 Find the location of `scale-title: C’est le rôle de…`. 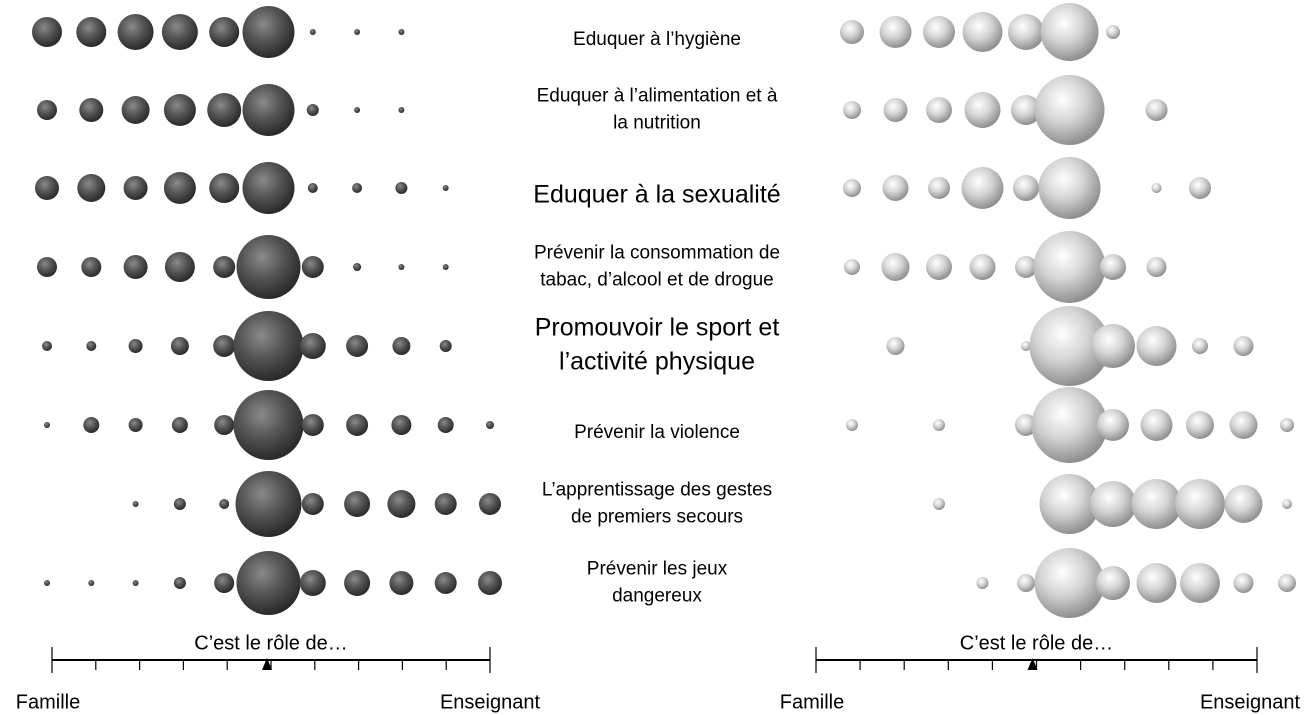

scale-title: C’est le rôle de… is located at coordinates (1036, 643).